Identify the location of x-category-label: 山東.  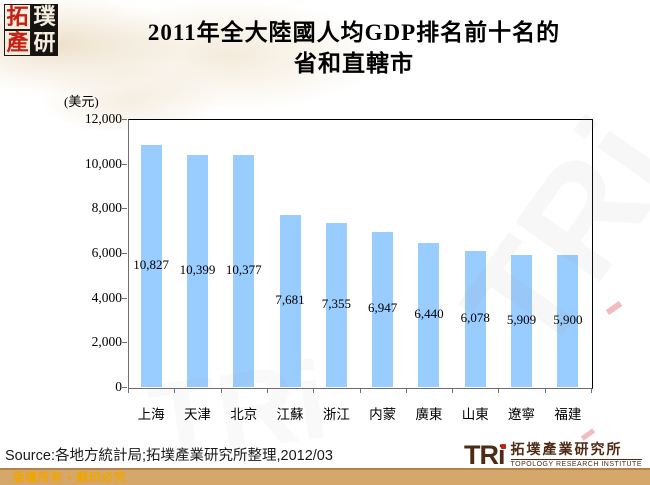
(475, 414).